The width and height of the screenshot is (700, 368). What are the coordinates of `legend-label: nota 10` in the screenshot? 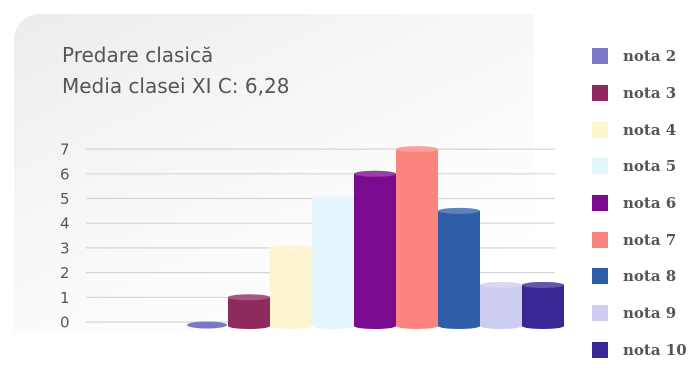 It's located at (655, 350).